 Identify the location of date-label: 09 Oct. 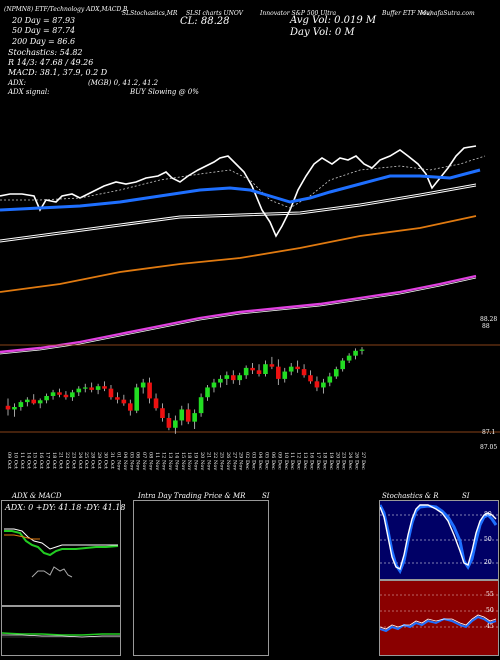
(9, 460).